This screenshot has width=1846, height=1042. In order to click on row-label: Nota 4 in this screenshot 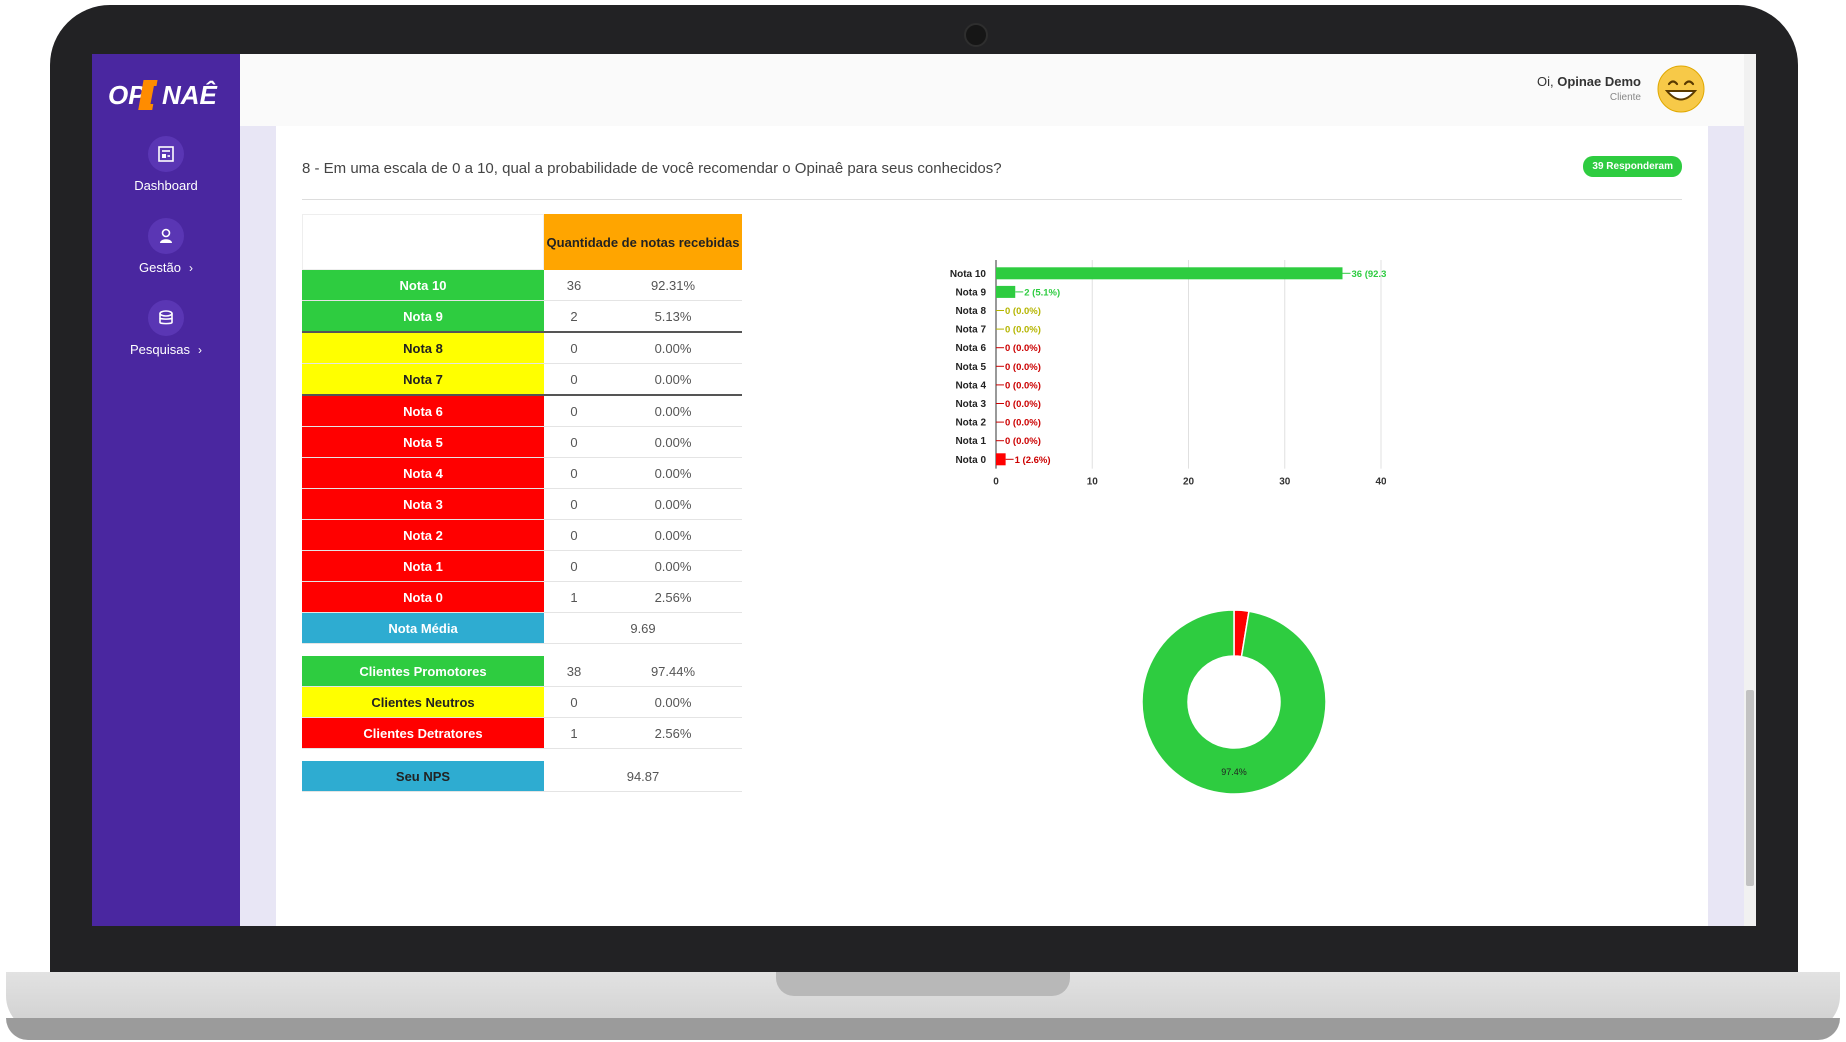, I will do `click(423, 473)`.